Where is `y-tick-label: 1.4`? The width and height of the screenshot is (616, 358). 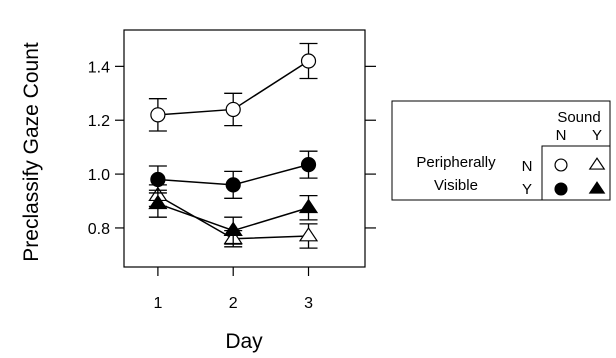
y-tick-label: 1.4 is located at coordinates (99, 67).